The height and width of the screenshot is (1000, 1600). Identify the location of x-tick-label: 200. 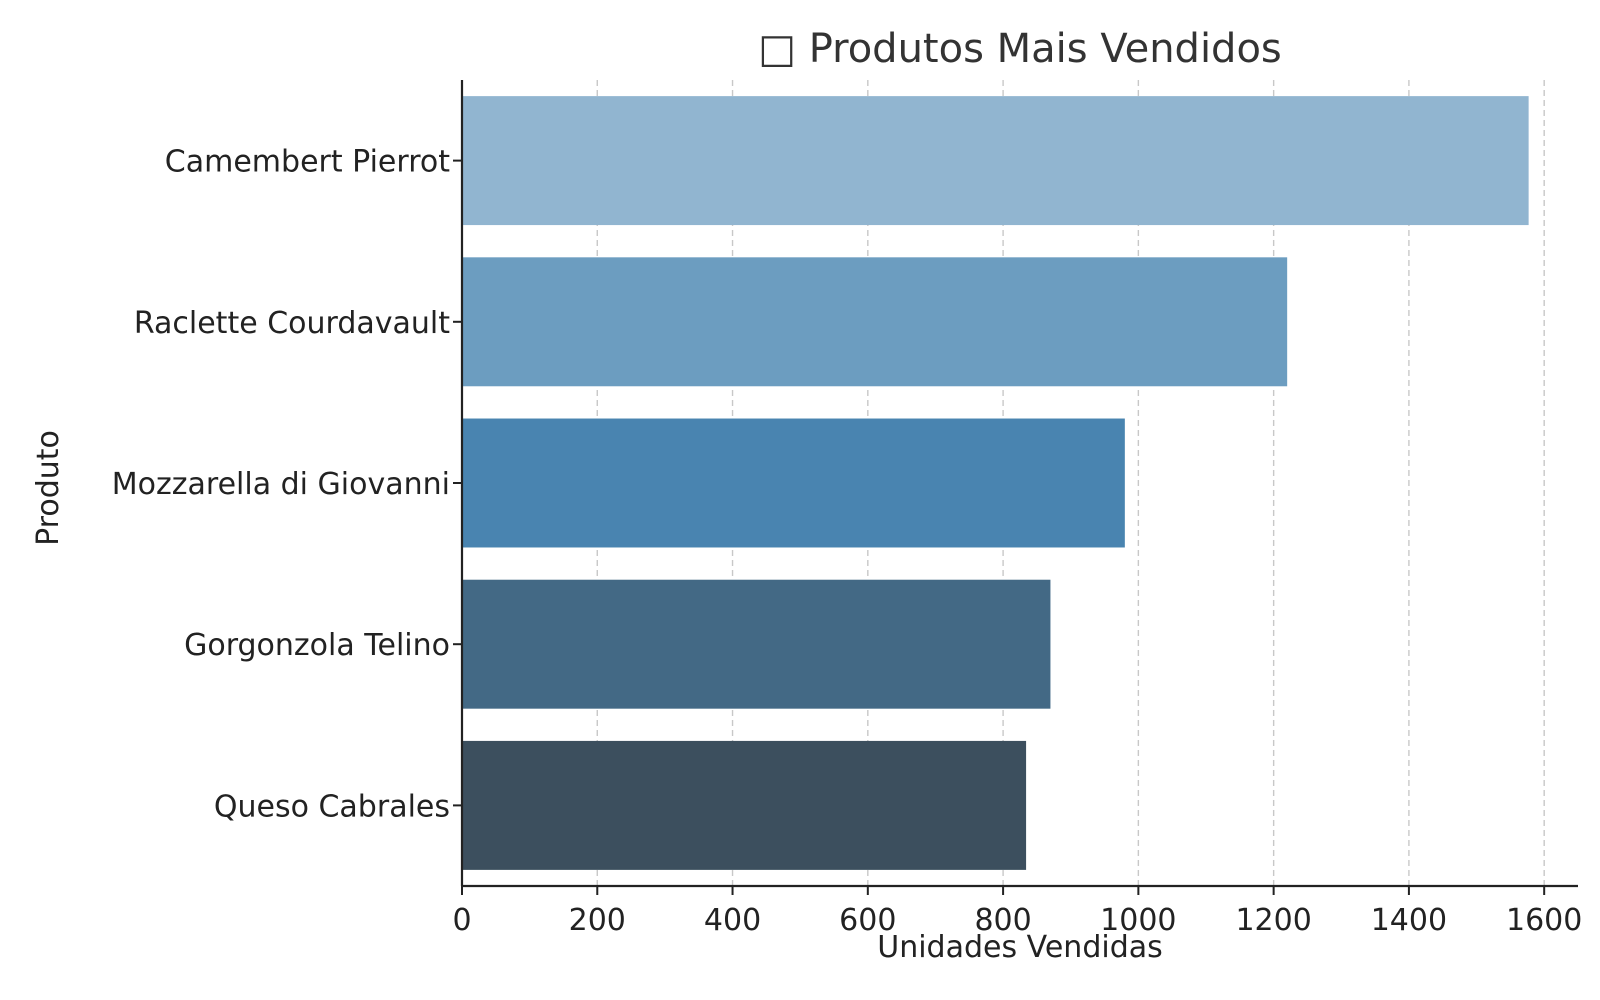
(597, 920).